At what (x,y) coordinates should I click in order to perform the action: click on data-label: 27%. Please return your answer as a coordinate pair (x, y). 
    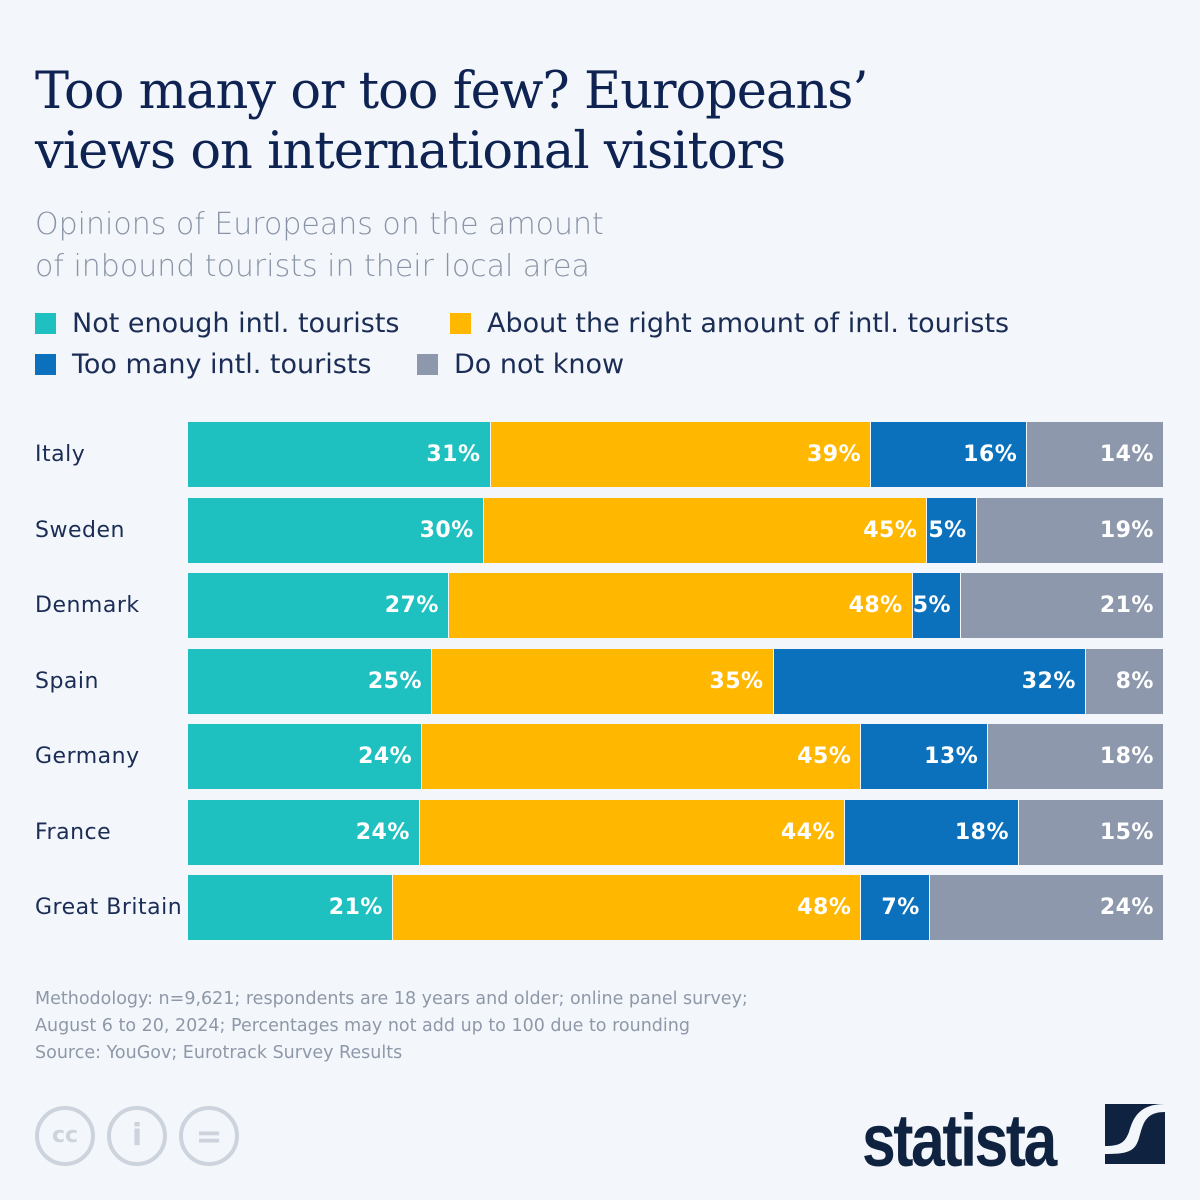
    Looking at the image, I should click on (411, 605).